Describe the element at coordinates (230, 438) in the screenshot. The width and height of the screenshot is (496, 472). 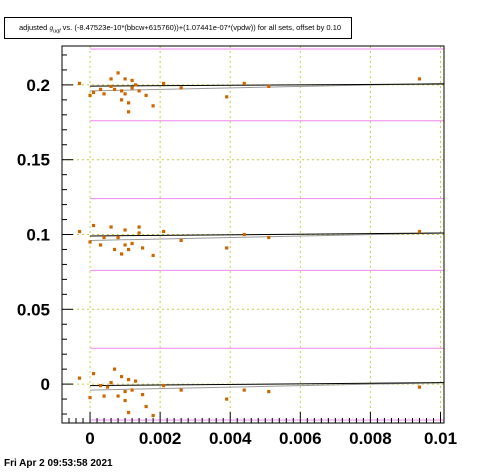
I see `x-tick-label: 0.004` at that location.